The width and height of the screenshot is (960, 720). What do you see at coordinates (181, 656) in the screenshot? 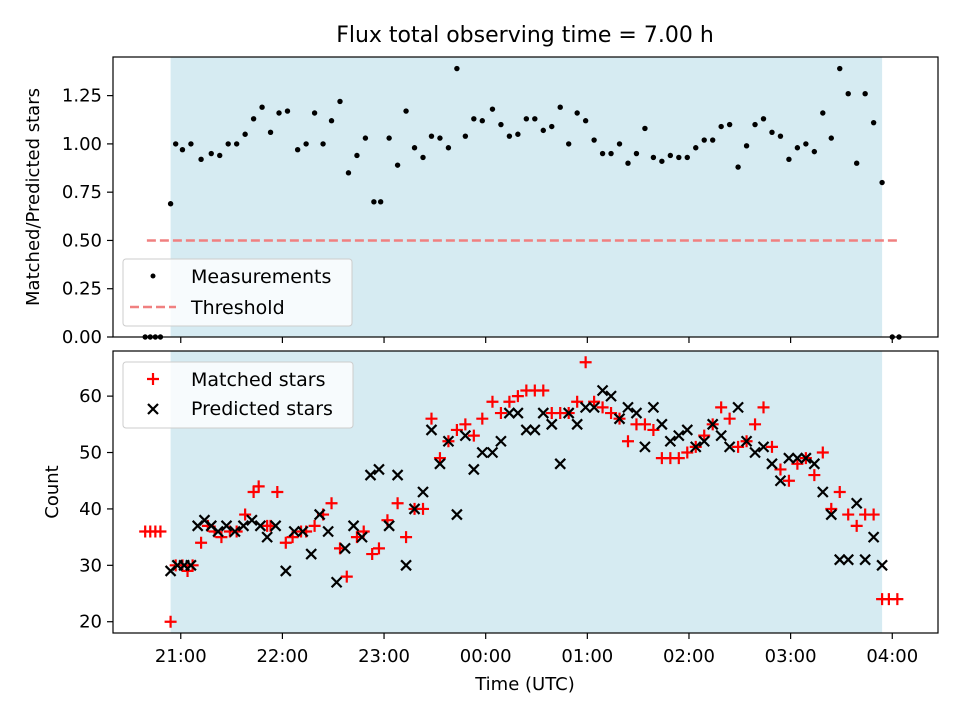
I see `x-tick-label: 21:00` at bounding box center [181, 656].